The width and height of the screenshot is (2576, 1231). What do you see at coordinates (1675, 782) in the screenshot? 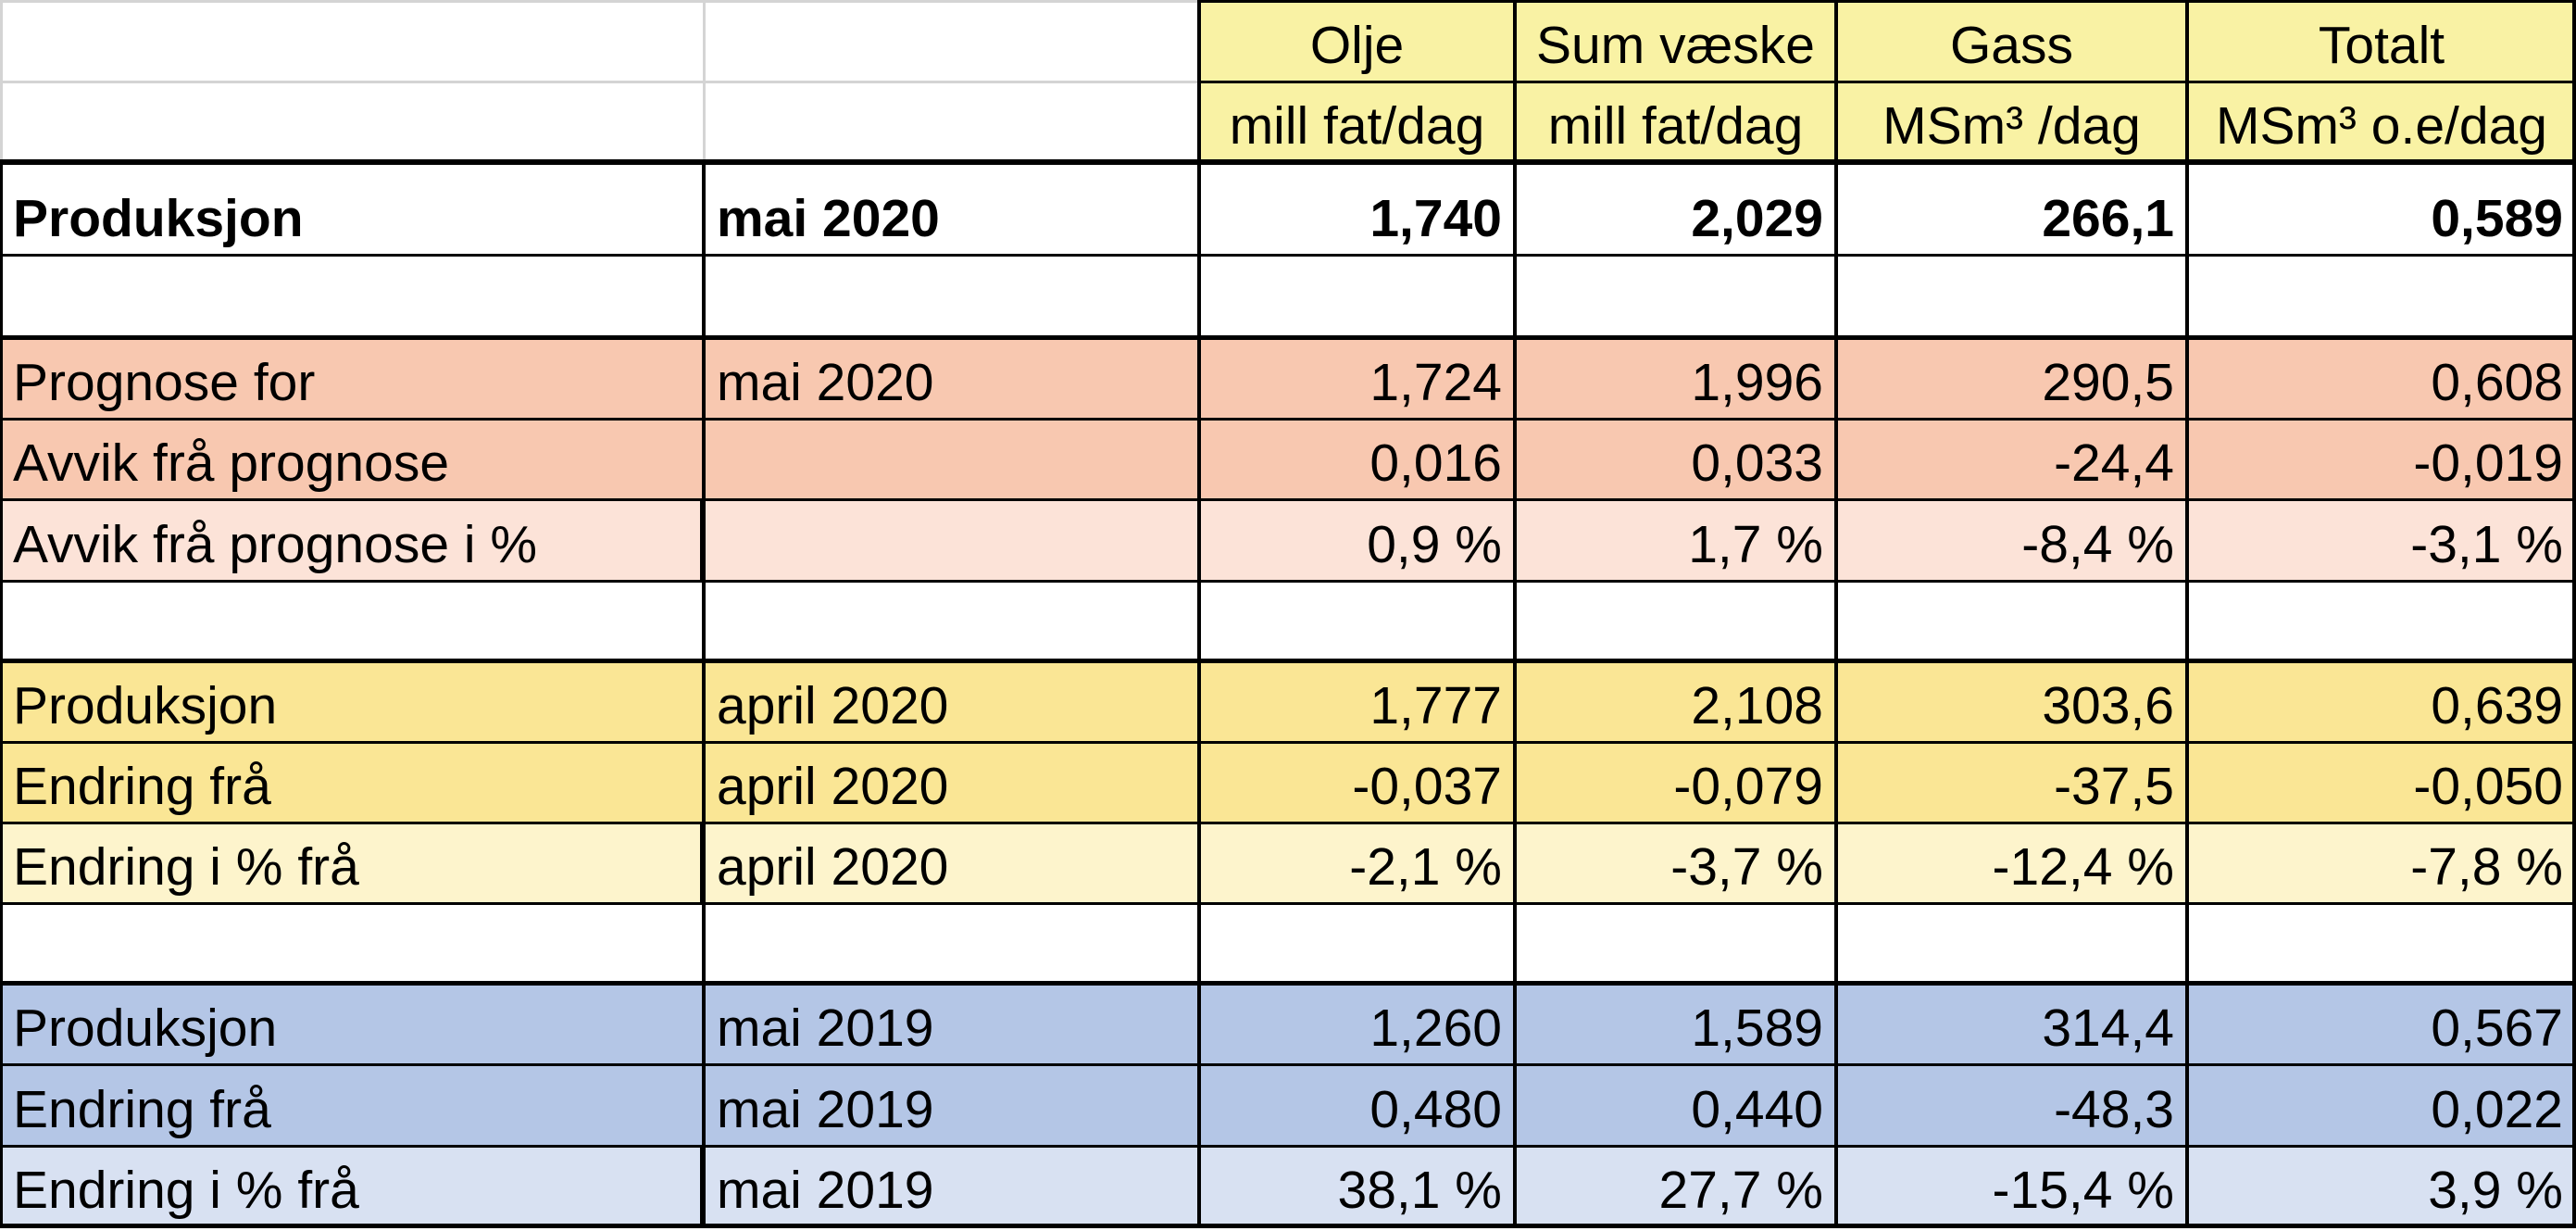
I see `value-sum-liquid: -0,079` at bounding box center [1675, 782].